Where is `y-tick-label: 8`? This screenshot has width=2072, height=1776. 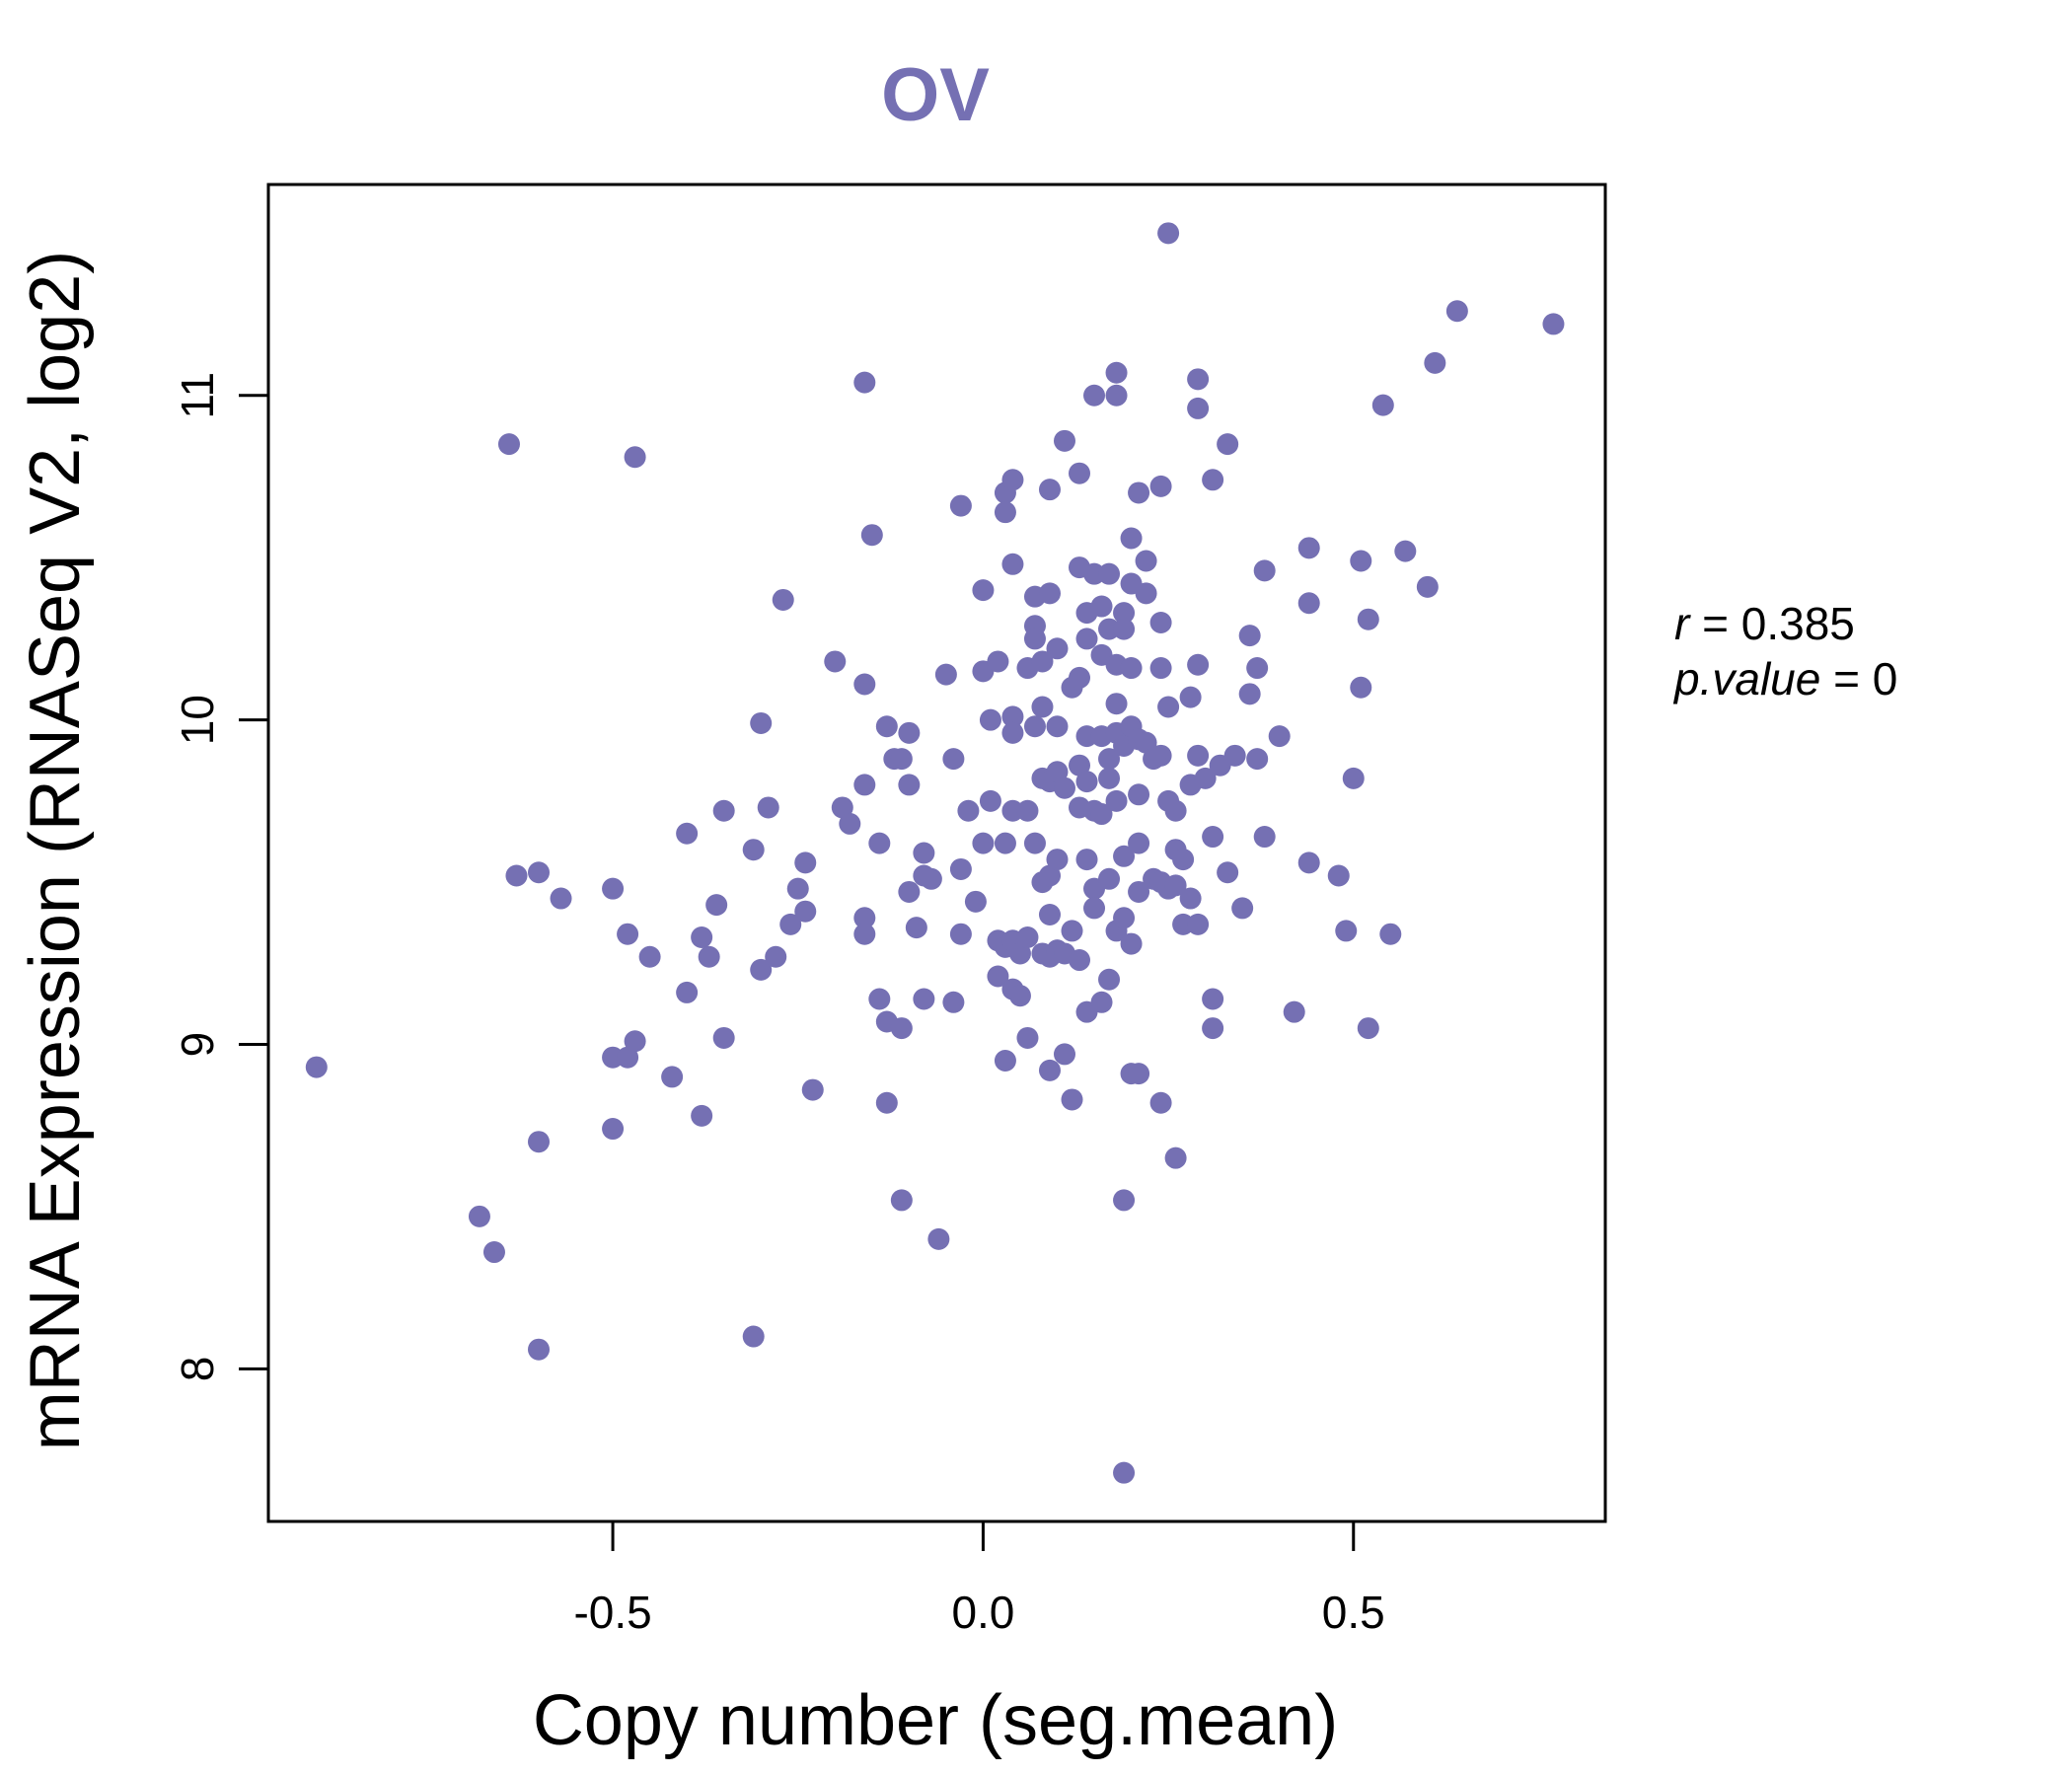 y-tick-label: 8 is located at coordinates (198, 1370).